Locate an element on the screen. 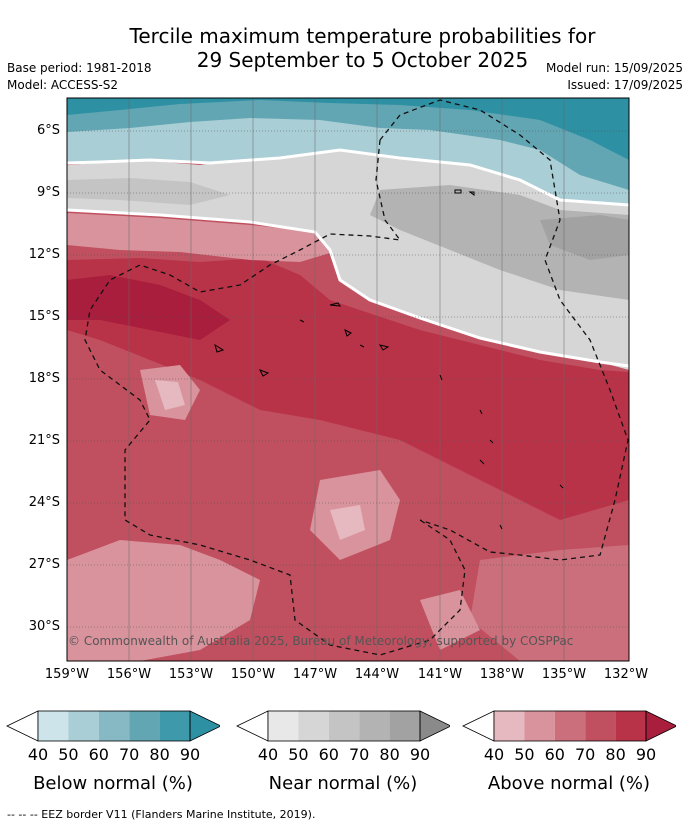  model-name: Model: ACCESS-S2 is located at coordinates (63, 85).